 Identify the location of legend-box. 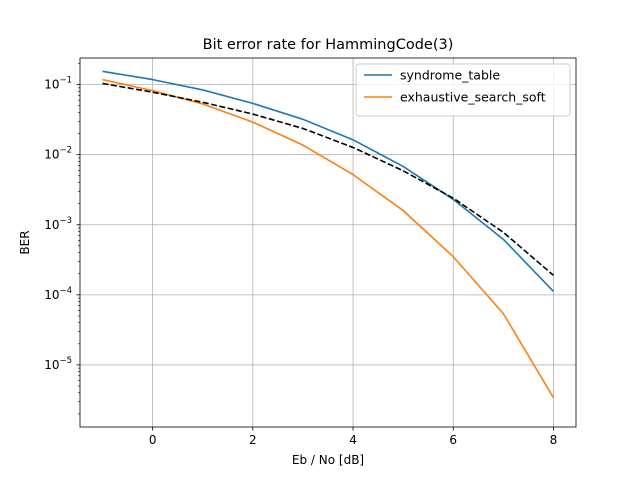
(463, 90).